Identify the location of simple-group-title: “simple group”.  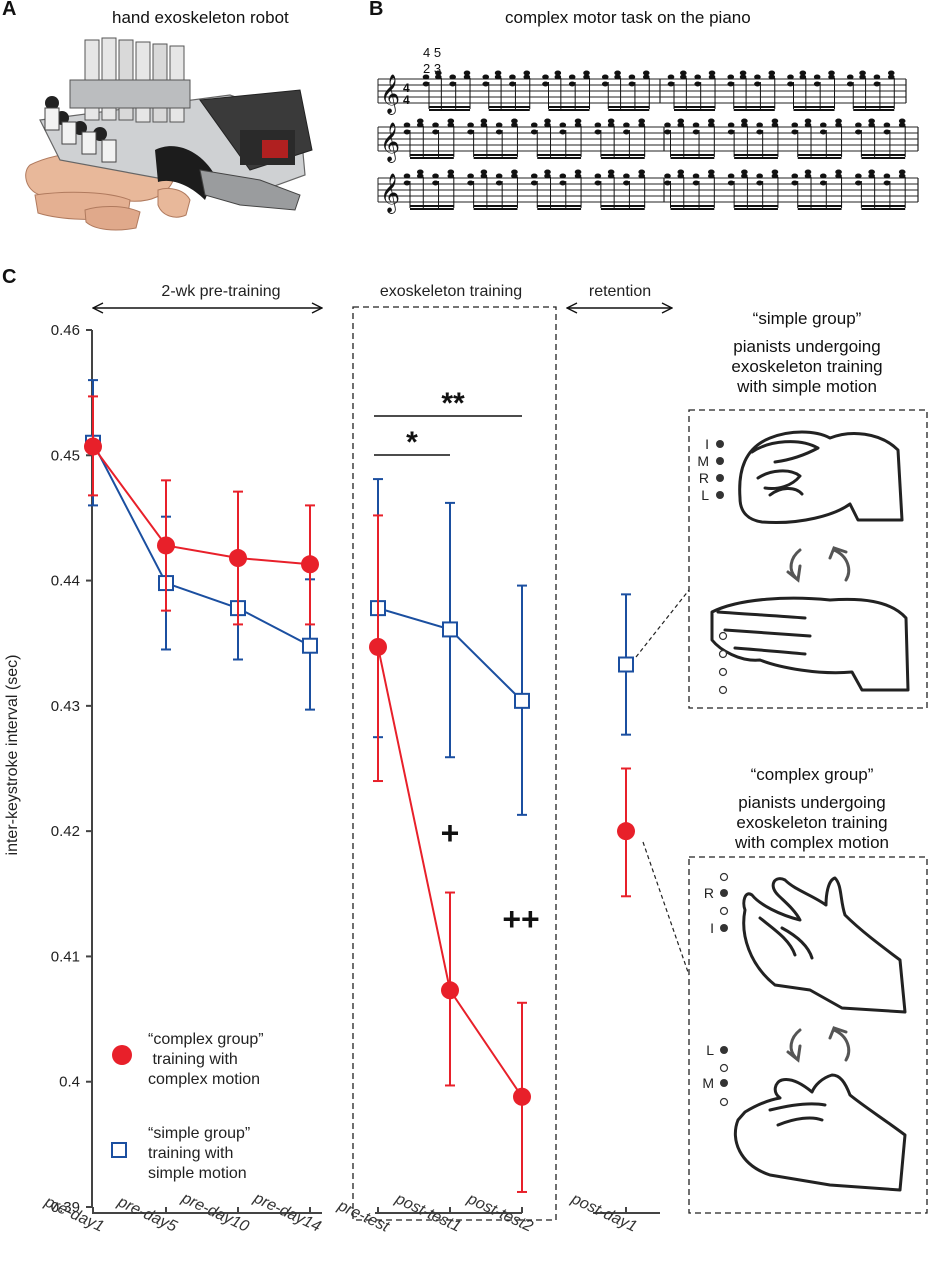
(807, 318).